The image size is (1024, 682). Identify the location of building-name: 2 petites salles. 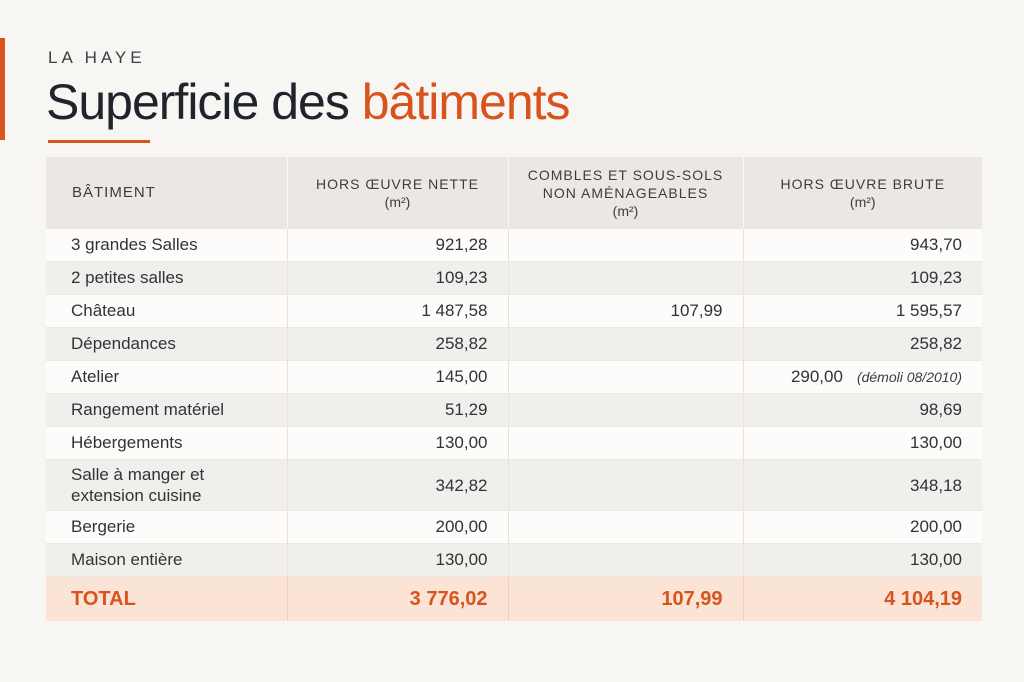
(167, 278).